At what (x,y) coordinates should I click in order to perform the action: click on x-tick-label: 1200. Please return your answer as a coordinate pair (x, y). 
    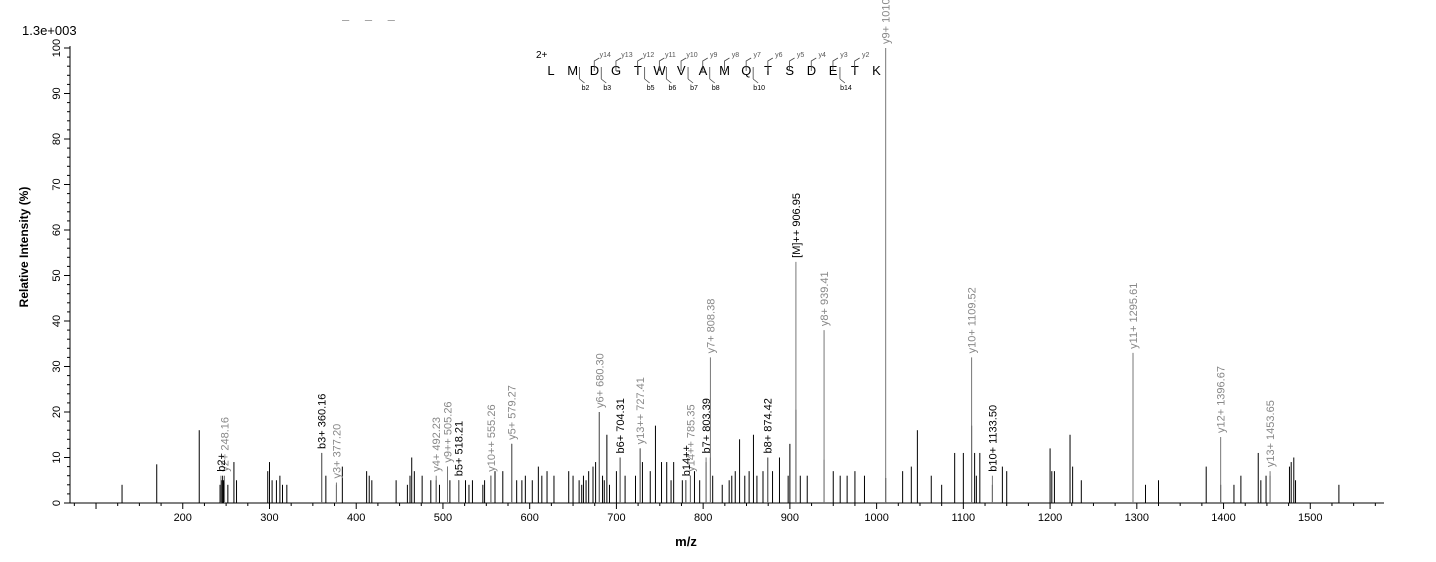
    Looking at the image, I should click on (1050, 518).